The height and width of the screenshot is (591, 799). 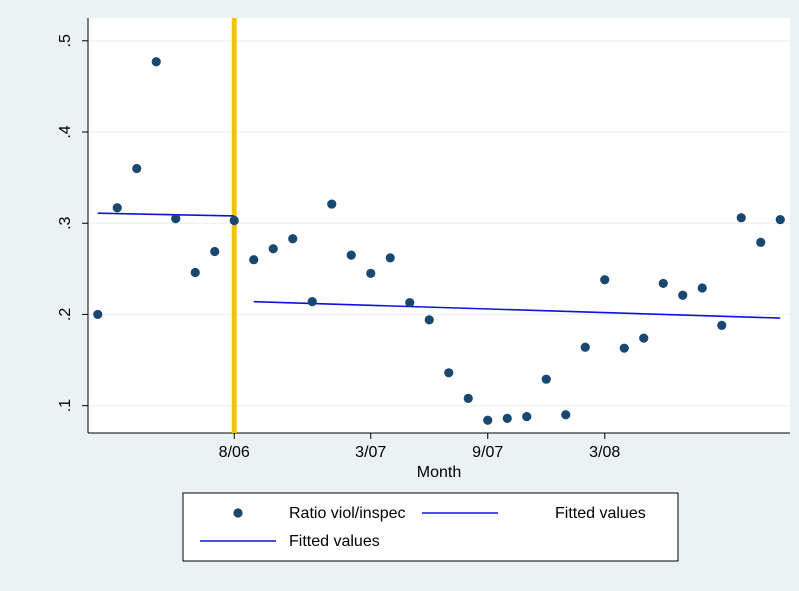 I want to click on x-tick-label: 3/08, so click(x=604, y=452).